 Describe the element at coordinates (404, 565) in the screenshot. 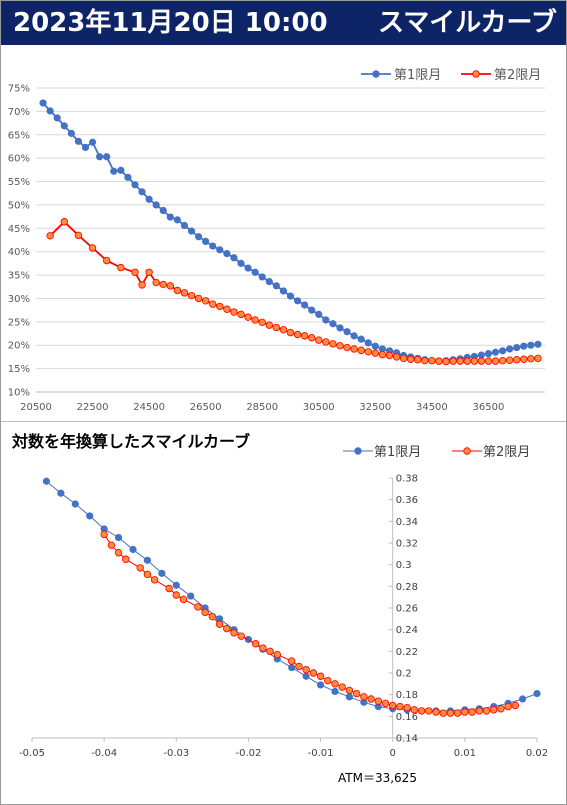

I see `y-tick-label: 0.3` at that location.